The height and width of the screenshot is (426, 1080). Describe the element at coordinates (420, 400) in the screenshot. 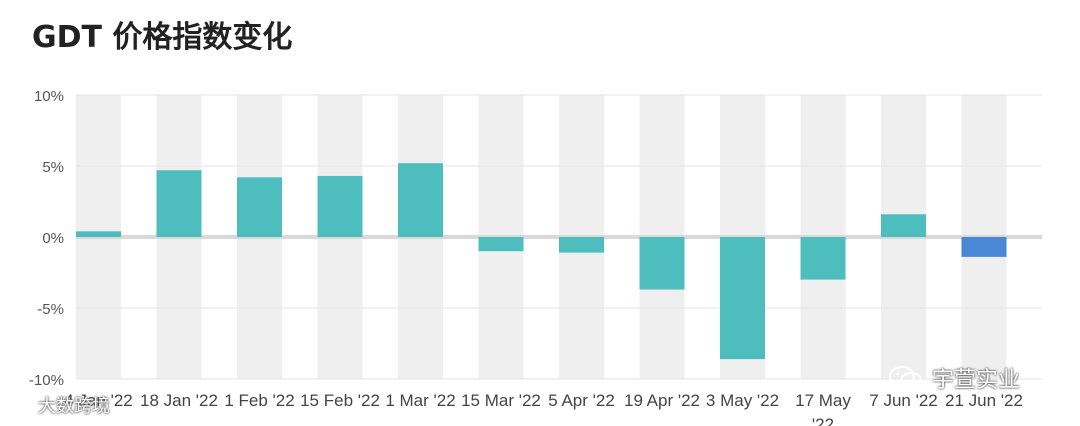

I see `x-tick-label: 1 Mar '22` at that location.